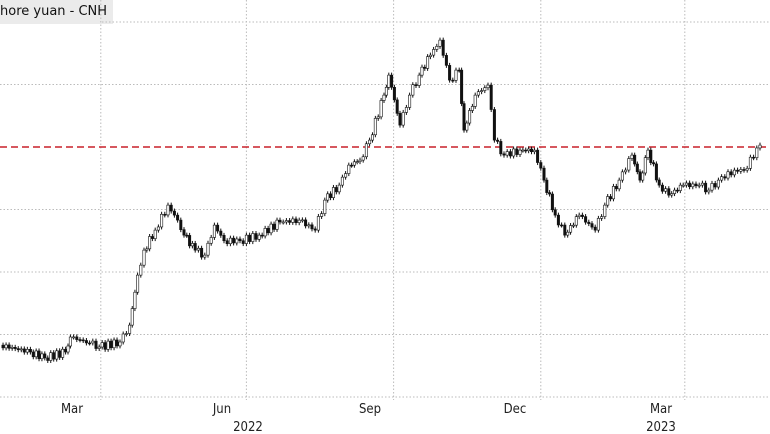  I want to click on x-tick-label: Mar, so click(661, 409).